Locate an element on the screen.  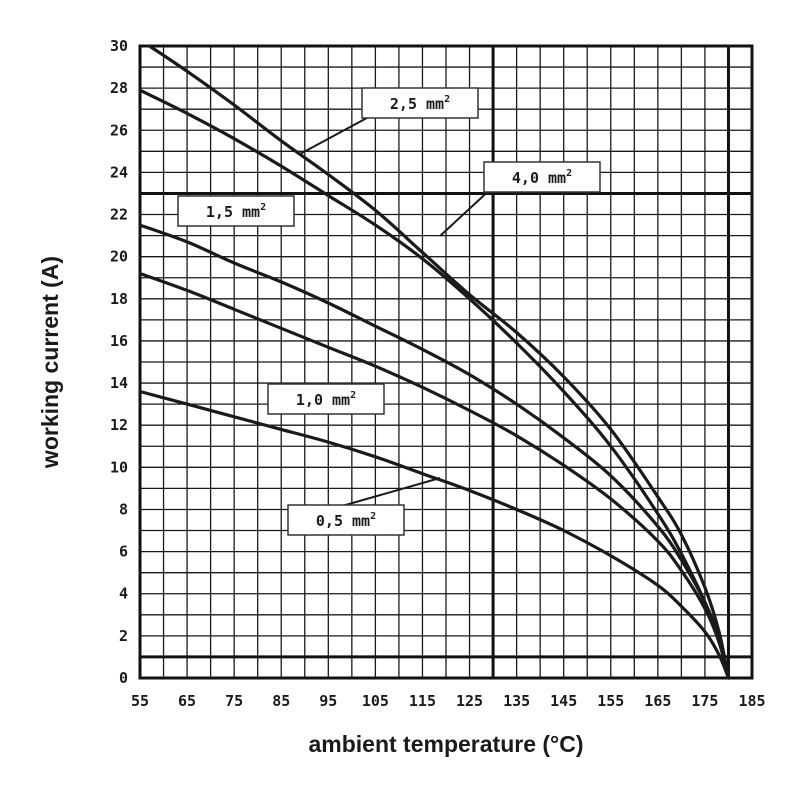
series-label-text: 0,5 mm2 is located at coordinates (346, 520).